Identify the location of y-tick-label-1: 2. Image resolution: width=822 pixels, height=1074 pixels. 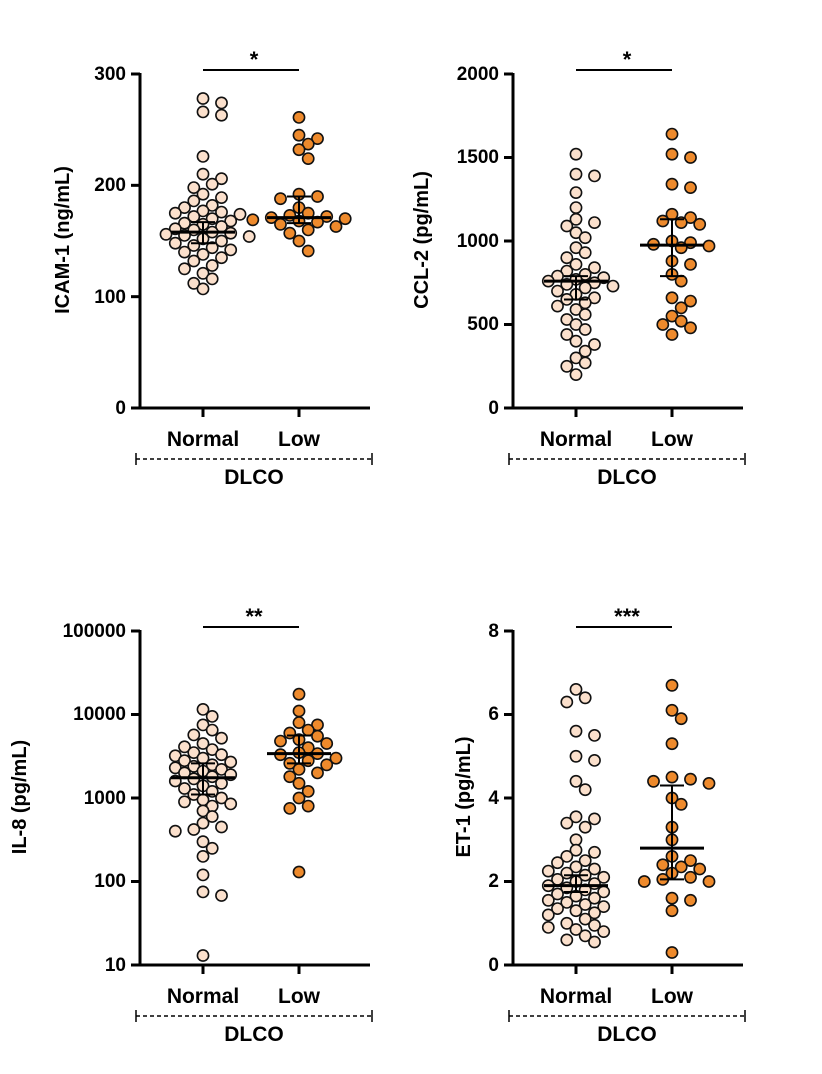
(493, 881).